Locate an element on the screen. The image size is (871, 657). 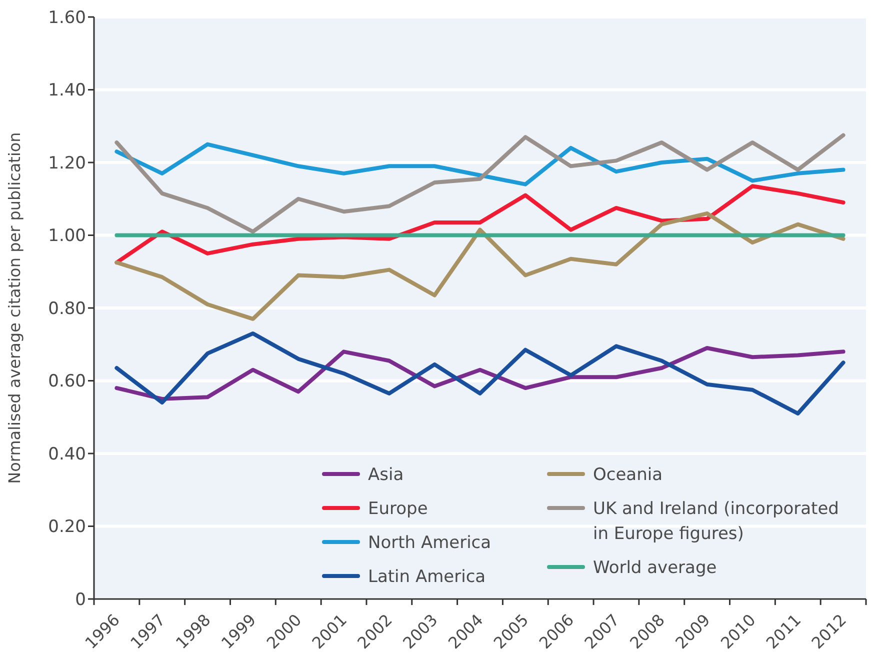
y-tick-label: 0.40 is located at coordinates (67, 454).